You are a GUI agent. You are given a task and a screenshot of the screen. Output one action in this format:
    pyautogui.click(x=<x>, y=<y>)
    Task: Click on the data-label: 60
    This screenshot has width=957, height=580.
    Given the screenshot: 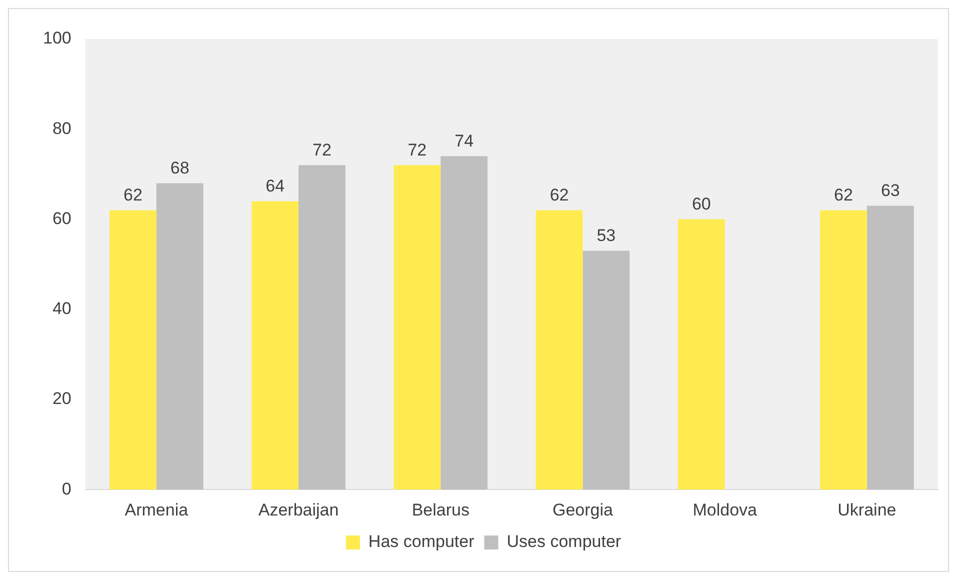 What is the action you would take?
    pyautogui.click(x=701, y=204)
    